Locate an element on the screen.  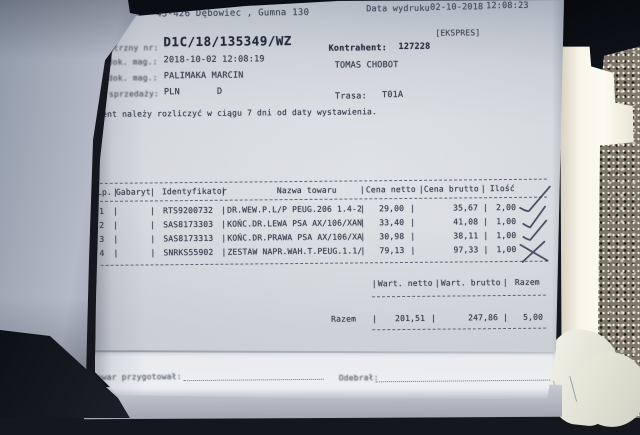
pen-check-mark-row3 is located at coordinates (535, 230).